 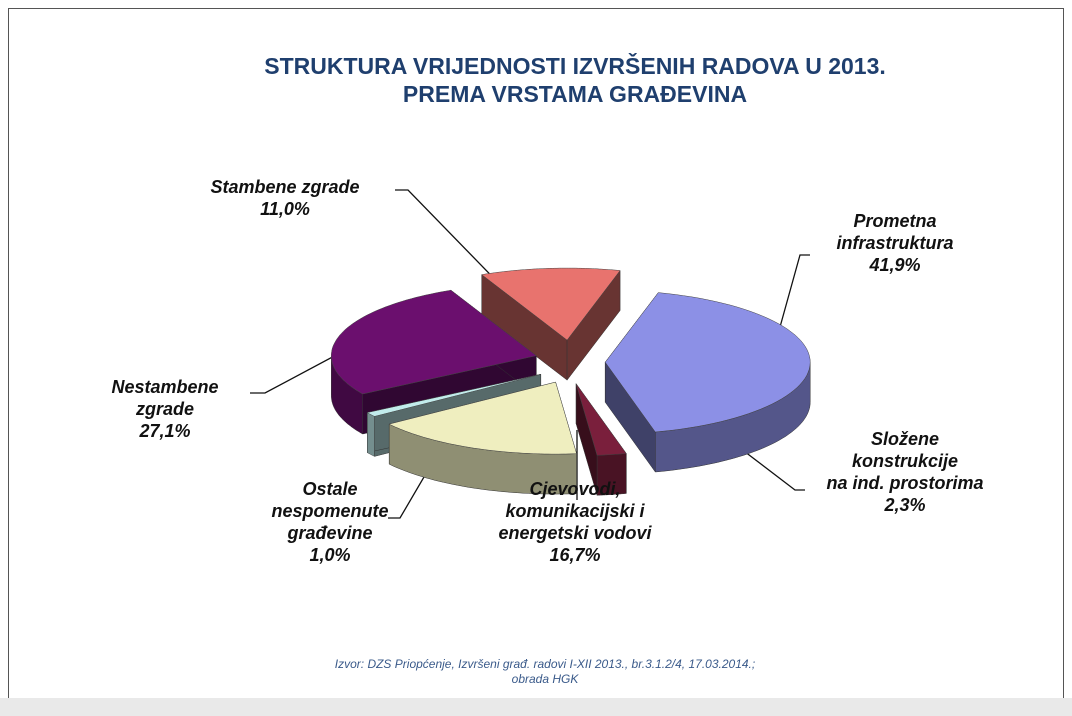 What do you see at coordinates (330, 555) in the screenshot?
I see `value-label: 1,0%` at bounding box center [330, 555].